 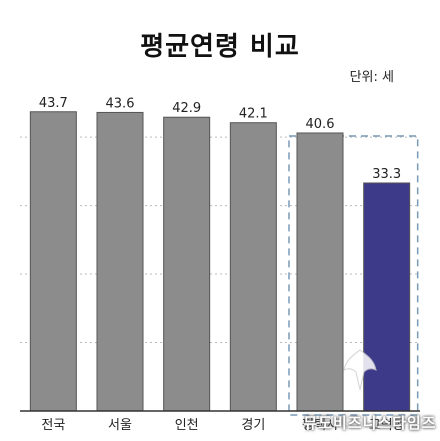 What do you see at coordinates (320, 425) in the screenshot?
I see `x-tick-label: 평택시` at bounding box center [320, 425].